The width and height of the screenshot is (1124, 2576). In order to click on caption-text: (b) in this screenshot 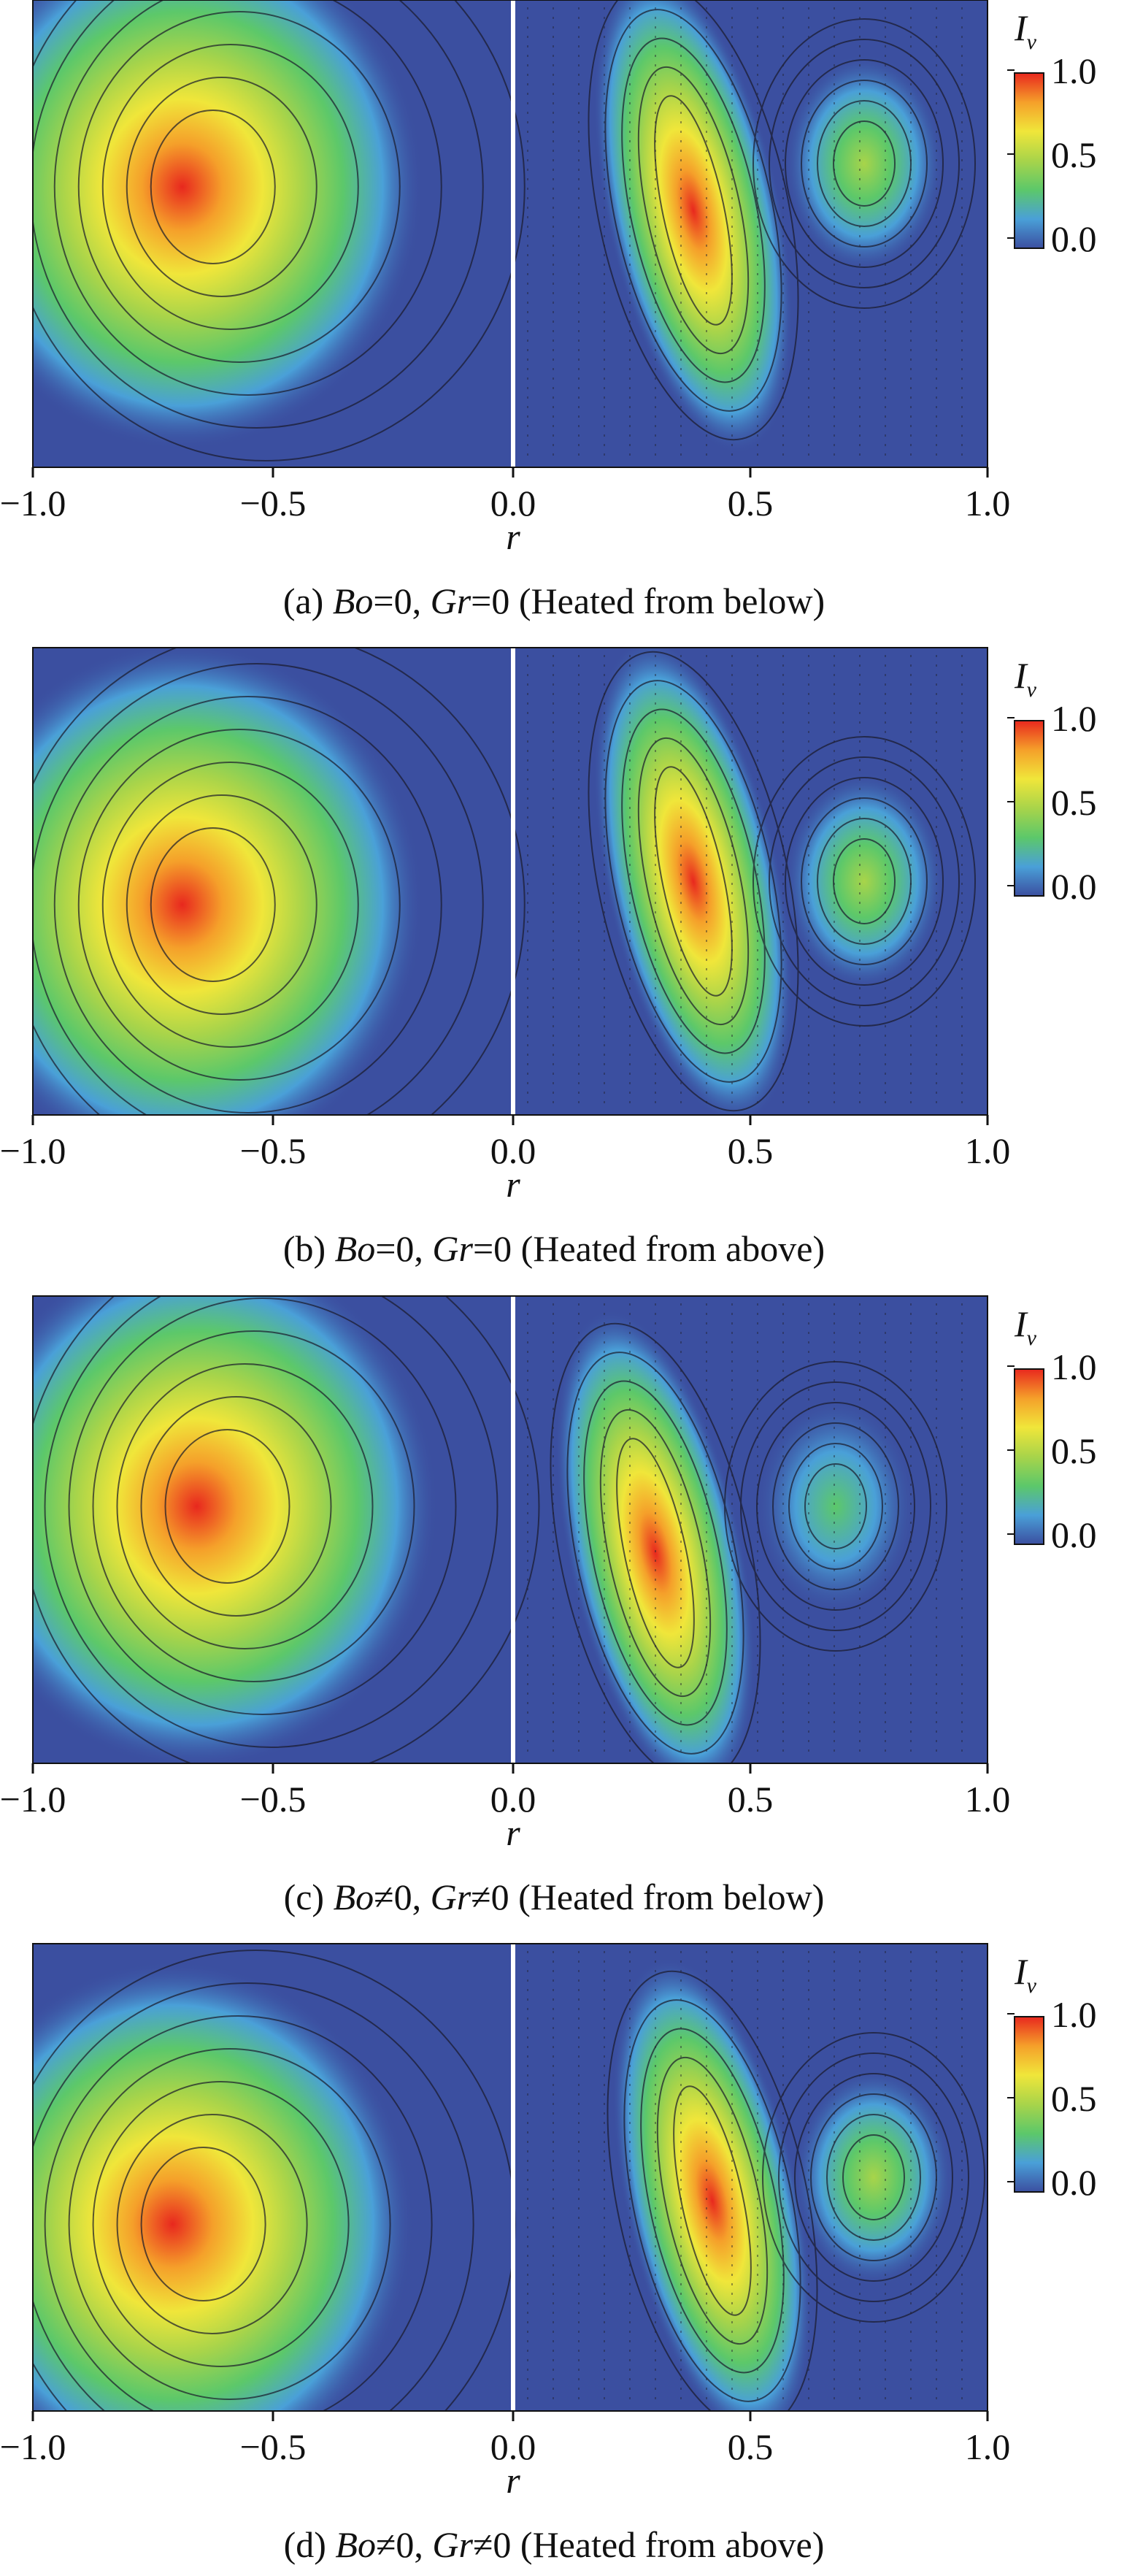, I will do `click(309, 1248)`.